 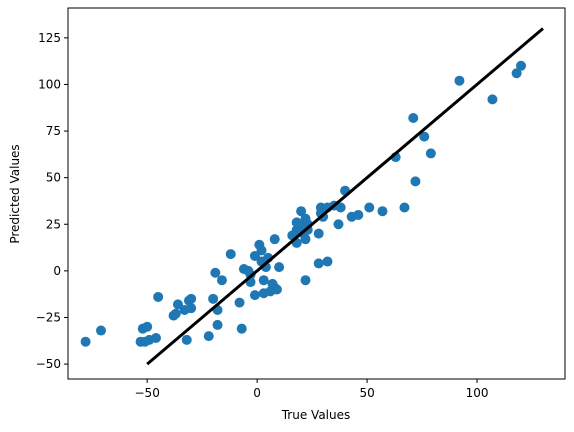 I want to click on y-tick-label: 100, so click(x=49, y=84).